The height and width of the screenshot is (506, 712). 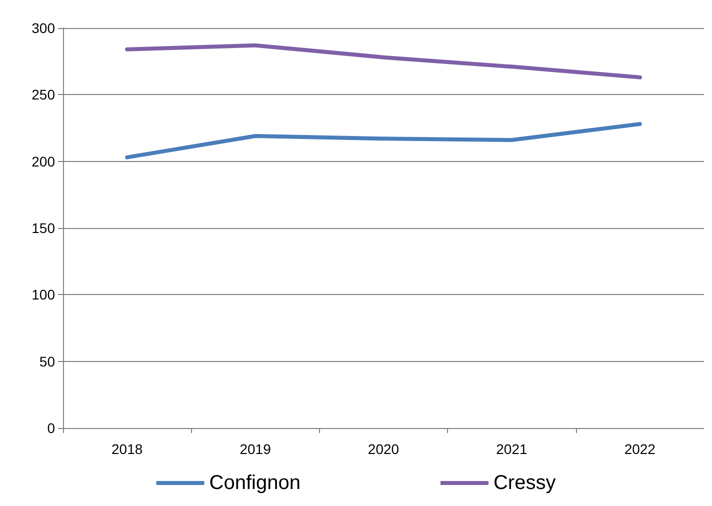 What do you see at coordinates (256, 449) in the screenshot?
I see `x-tick-label: 2019` at bounding box center [256, 449].